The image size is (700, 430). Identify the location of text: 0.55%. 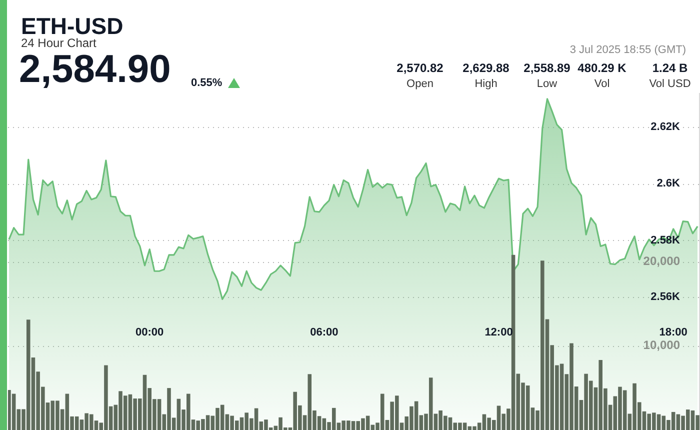
(206, 83).